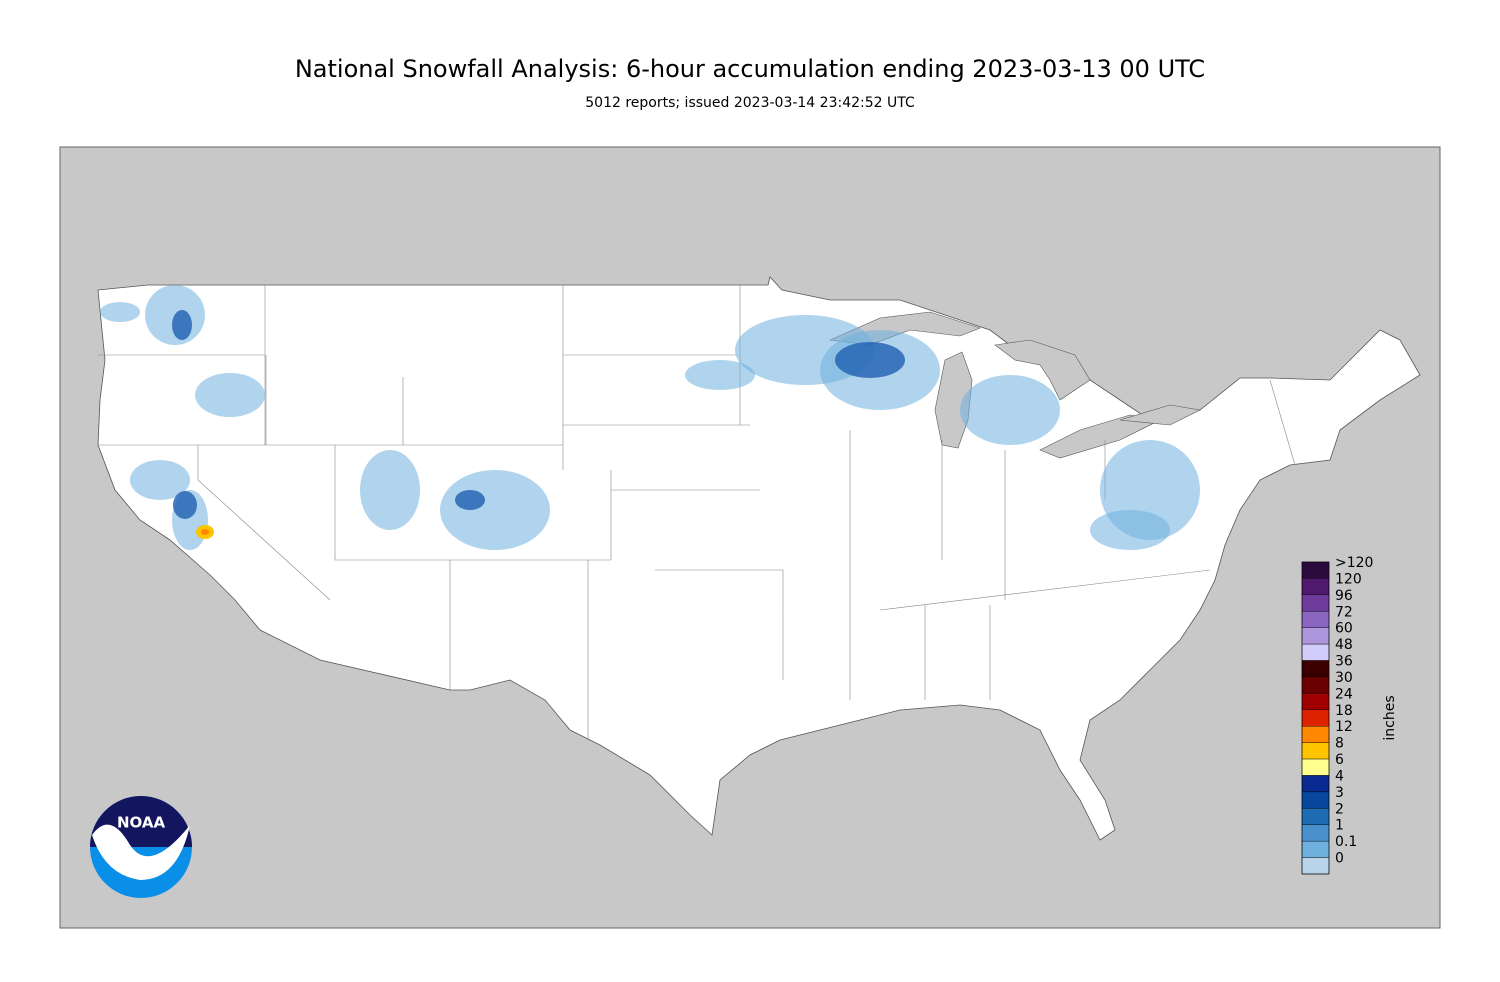  What do you see at coordinates (1344, 629) in the screenshot?
I see `legend-label: 60` at bounding box center [1344, 629].